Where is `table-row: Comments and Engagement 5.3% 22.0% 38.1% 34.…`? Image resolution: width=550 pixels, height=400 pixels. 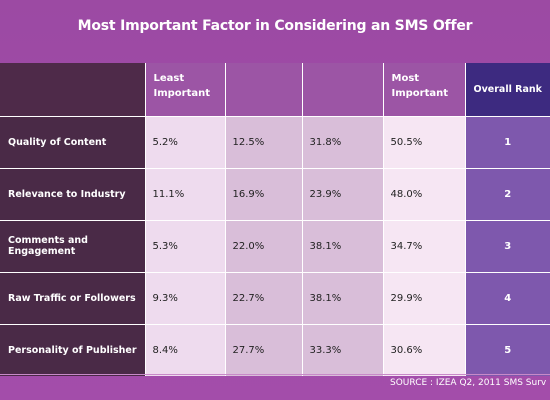 table-row: Comments and Engagement 5.3% 22.0% 38.1% 34.… is located at coordinates (275, 245).